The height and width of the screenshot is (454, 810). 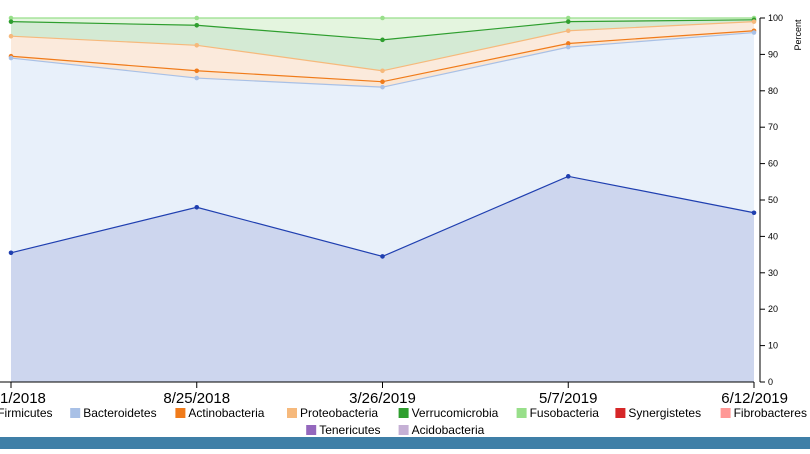 I want to click on legend-swatch-fibrobacteres, so click(x=725, y=413).